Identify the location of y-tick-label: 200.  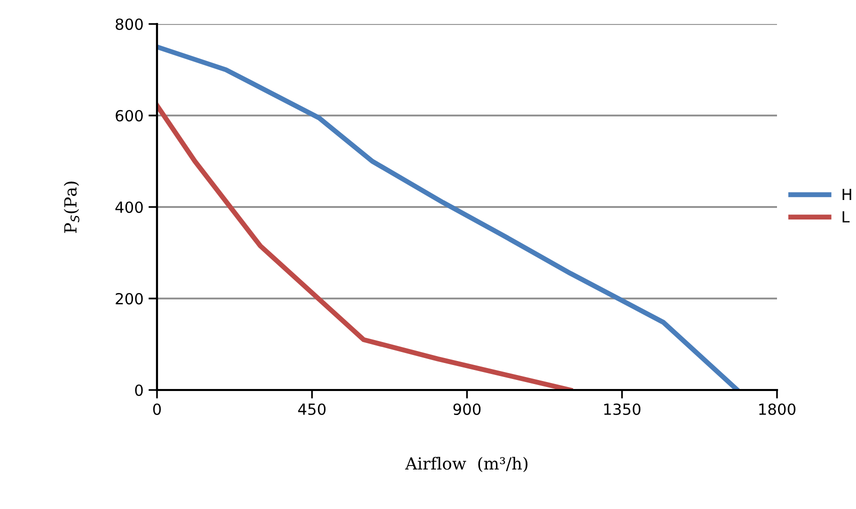
(129, 298).